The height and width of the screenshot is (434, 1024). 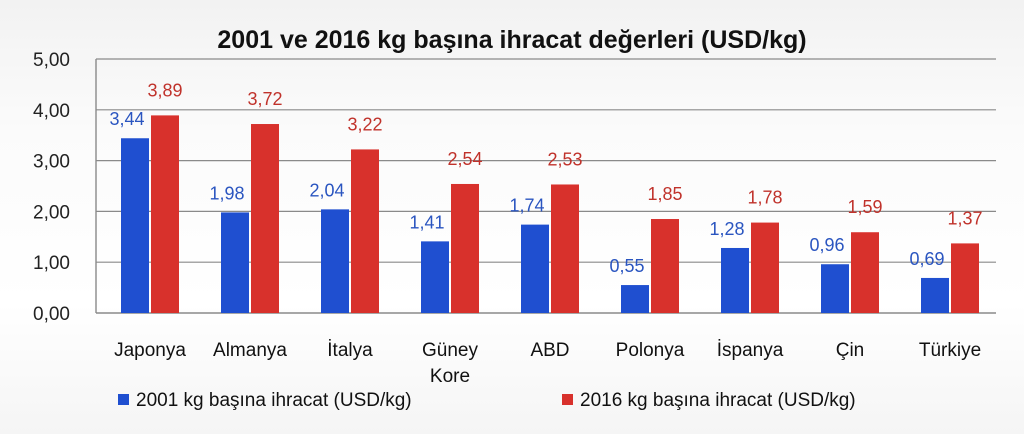 What do you see at coordinates (526, 206) in the screenshot?
I see `data-label-series-1: 1,74` at bounding box center [526, 206].